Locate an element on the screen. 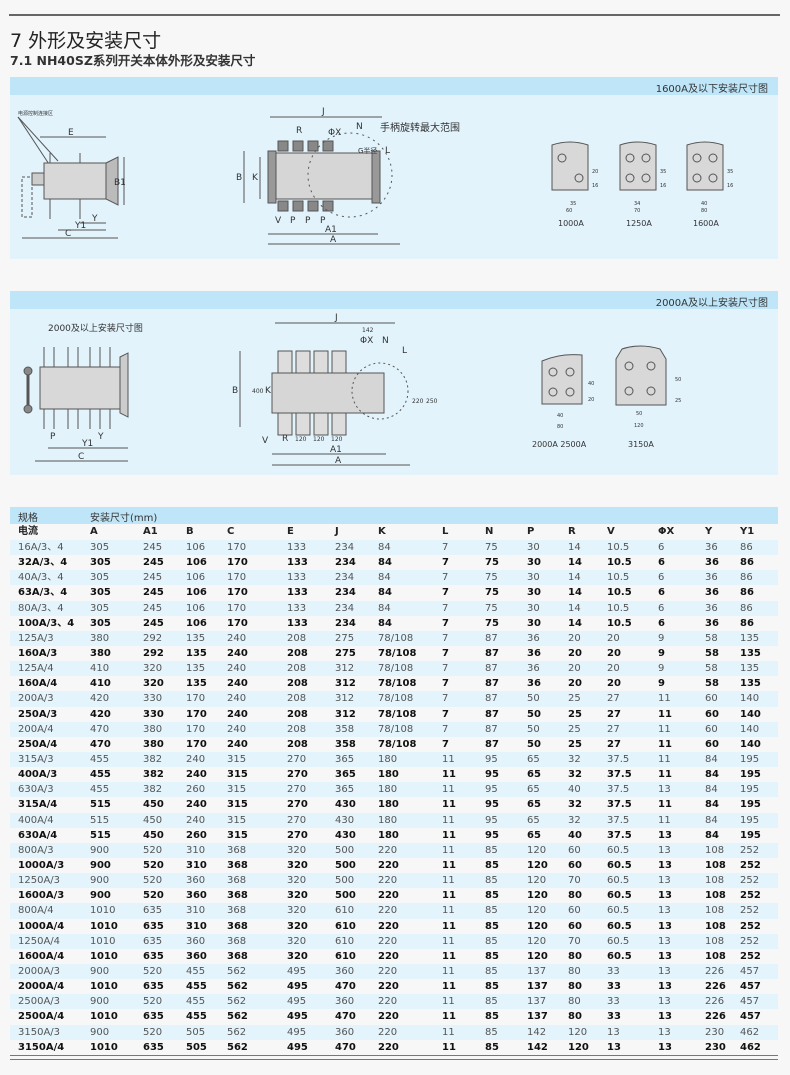 Image resolution: width=790 pixels, height=1075 pixels. dimension-cell: 1010 is located at coordinates (104, 1017).